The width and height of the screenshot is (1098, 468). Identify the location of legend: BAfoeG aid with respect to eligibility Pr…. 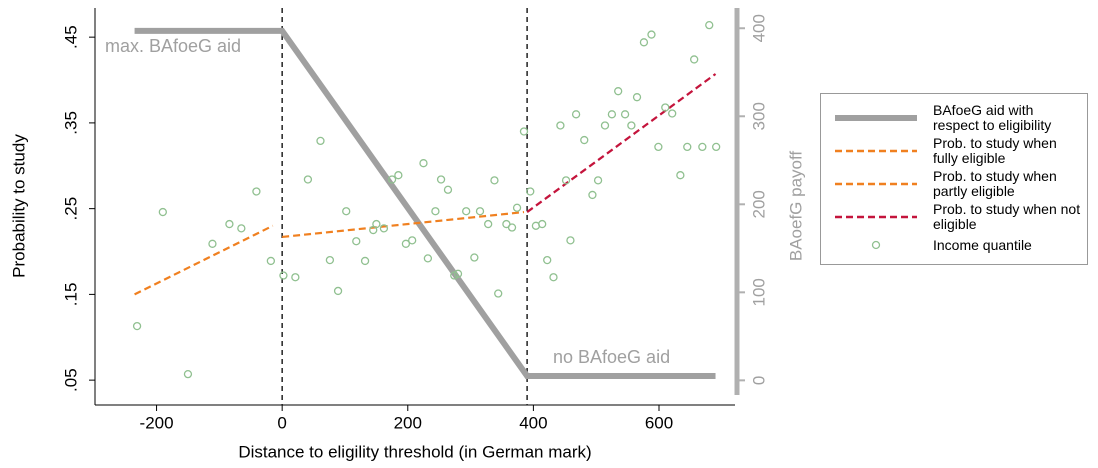
(954, 179).